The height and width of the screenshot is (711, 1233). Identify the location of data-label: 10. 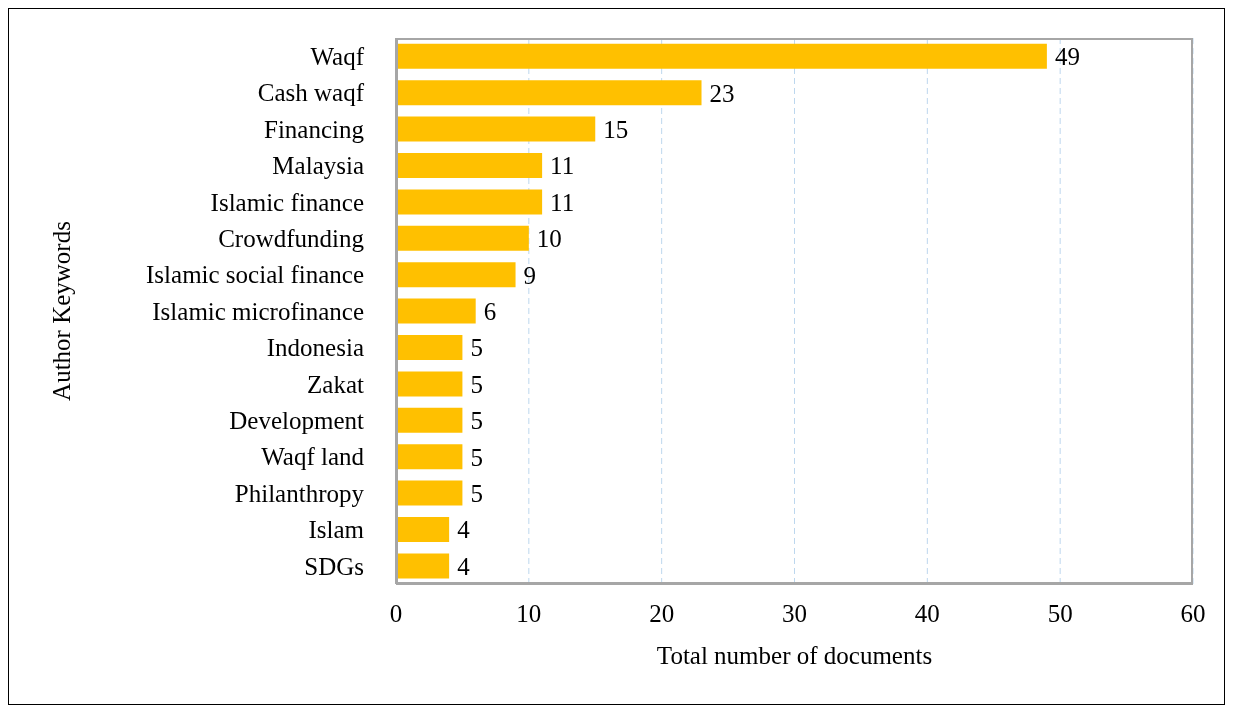
(549, 239).